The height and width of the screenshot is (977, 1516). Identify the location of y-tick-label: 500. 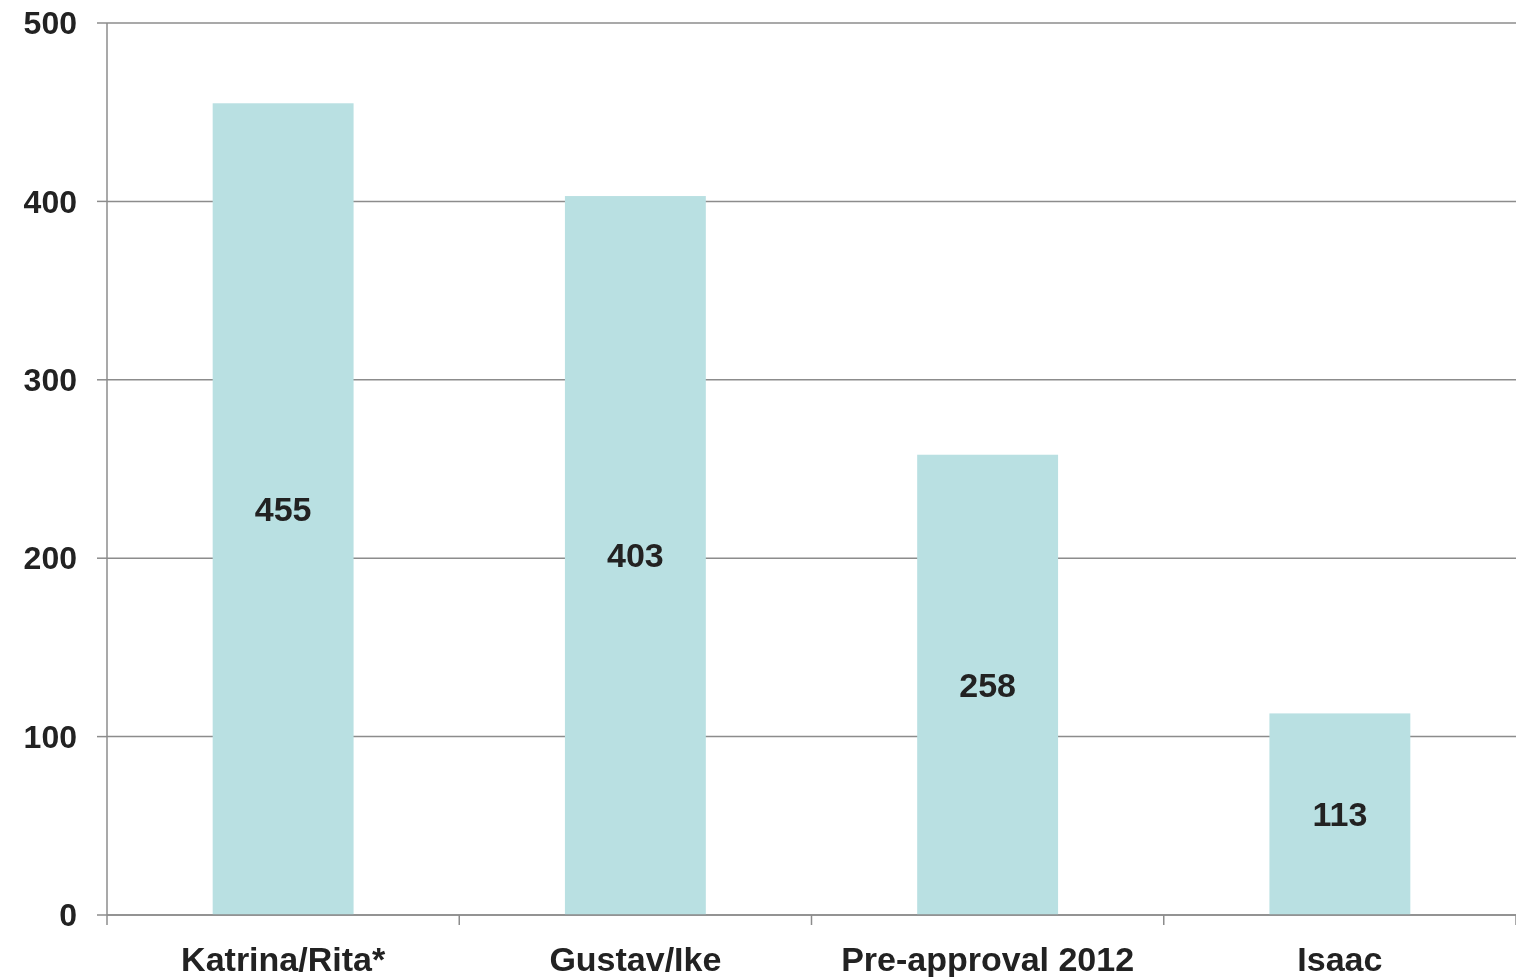
(50, 23).